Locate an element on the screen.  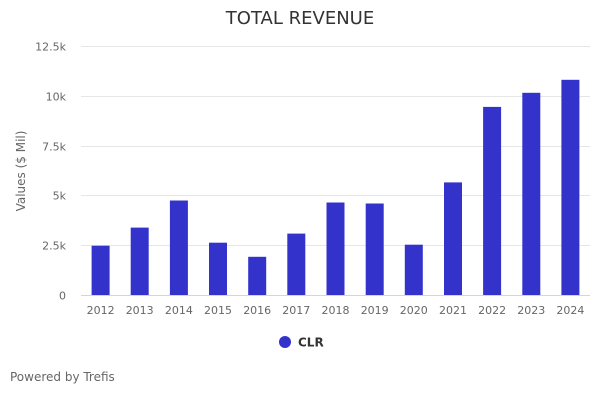
bar-2014 is located at coordinates (178, 248).